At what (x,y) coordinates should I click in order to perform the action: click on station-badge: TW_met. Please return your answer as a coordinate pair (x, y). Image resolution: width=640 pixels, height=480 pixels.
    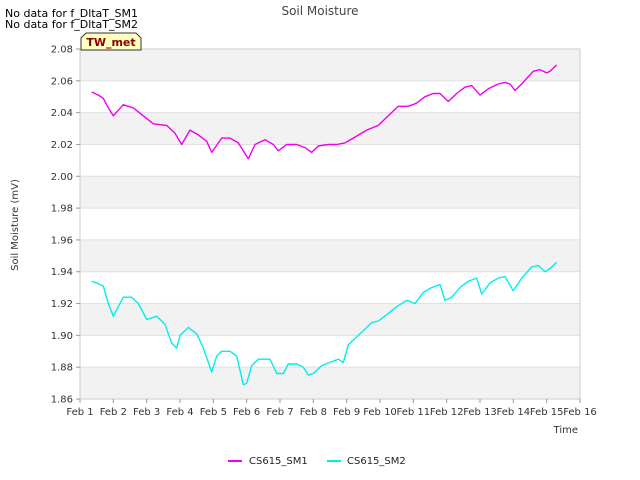
    Looking at the image, I should click on (111, 41).